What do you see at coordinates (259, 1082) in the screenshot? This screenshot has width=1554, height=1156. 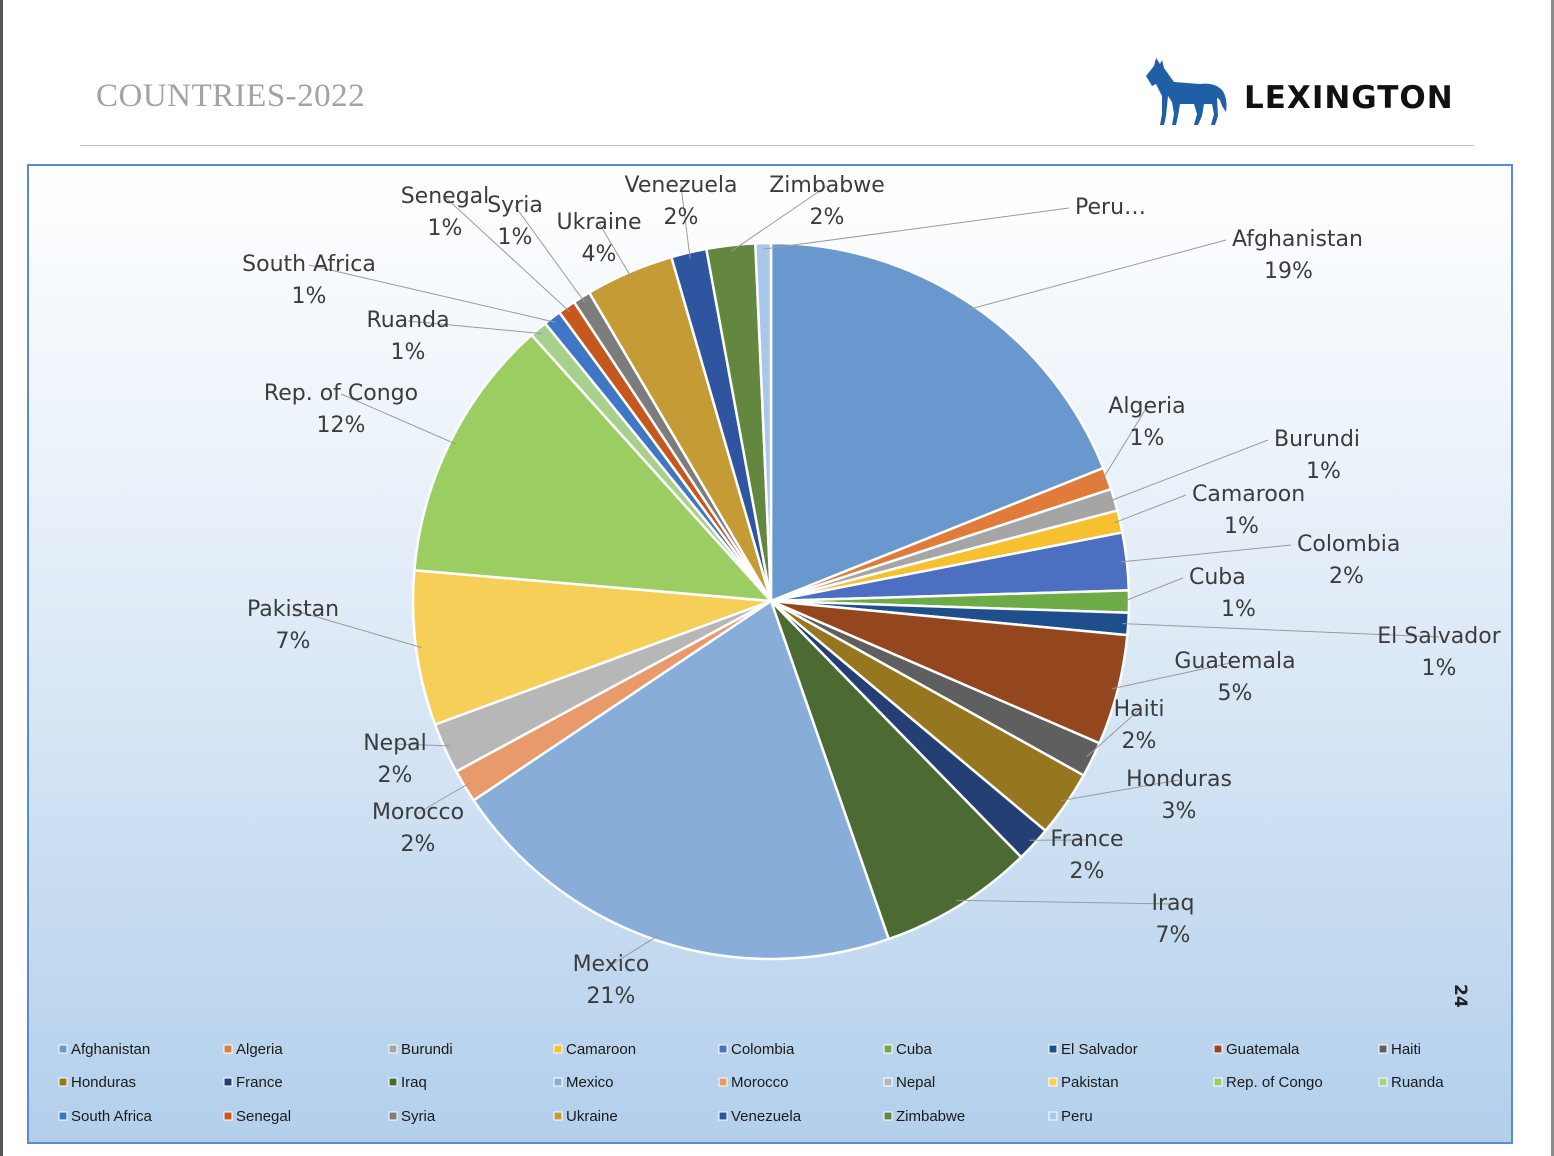 I see `legend-label: France` at bounding box center [259, 1082].